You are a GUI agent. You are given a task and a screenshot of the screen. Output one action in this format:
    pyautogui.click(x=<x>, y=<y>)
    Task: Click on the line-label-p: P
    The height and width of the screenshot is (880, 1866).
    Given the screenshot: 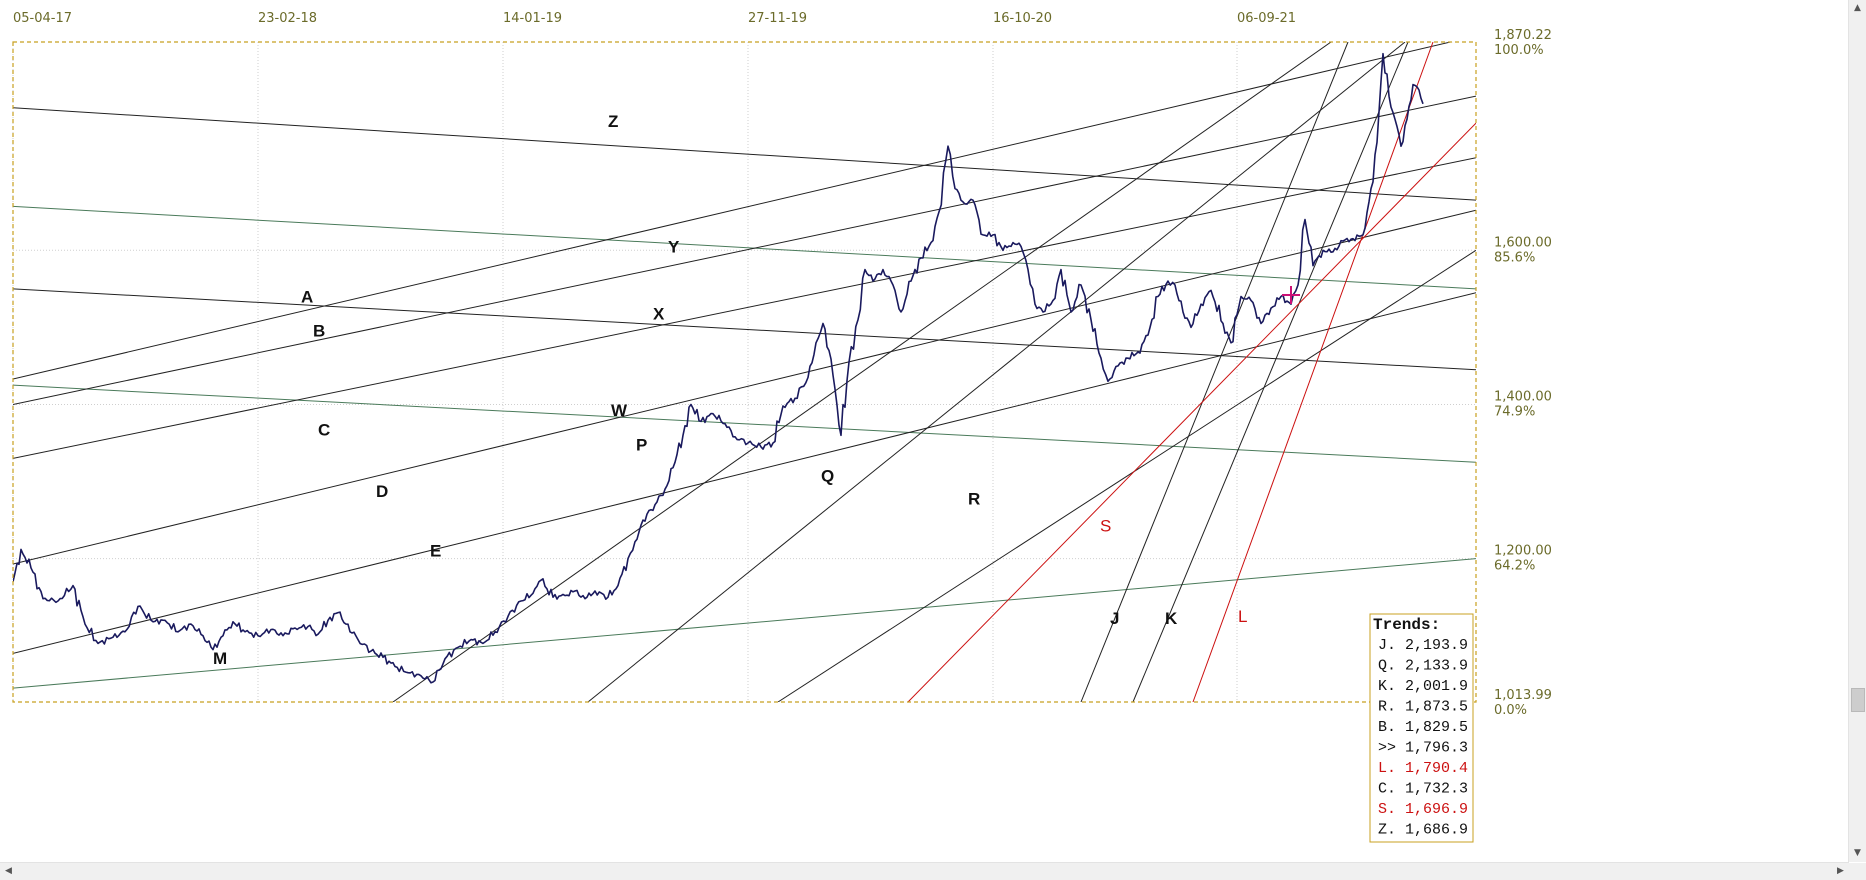 What is the action you would take?
    pyautogui.click(x=641, y=445)
    